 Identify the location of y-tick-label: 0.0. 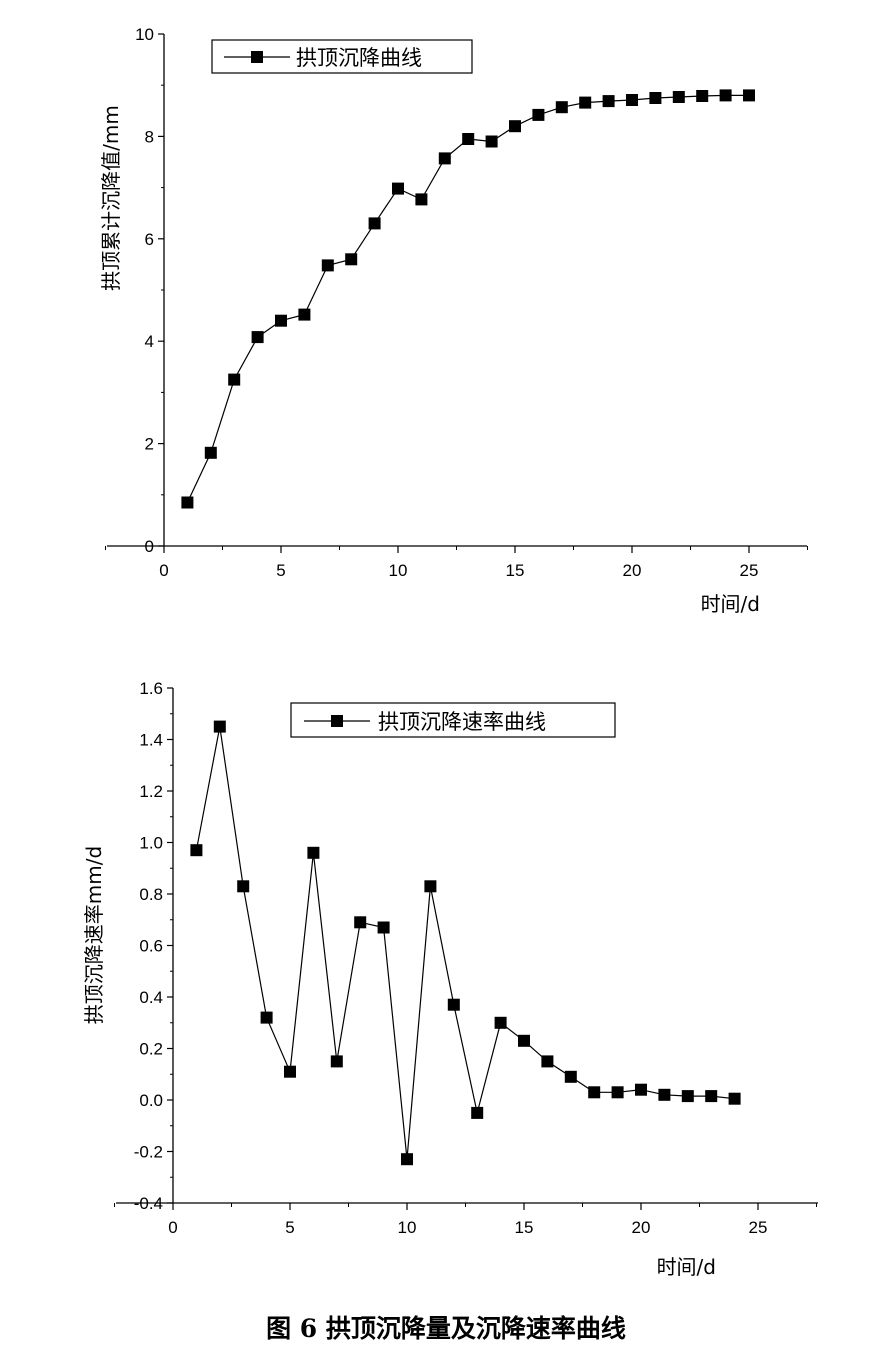
(151, 1100).